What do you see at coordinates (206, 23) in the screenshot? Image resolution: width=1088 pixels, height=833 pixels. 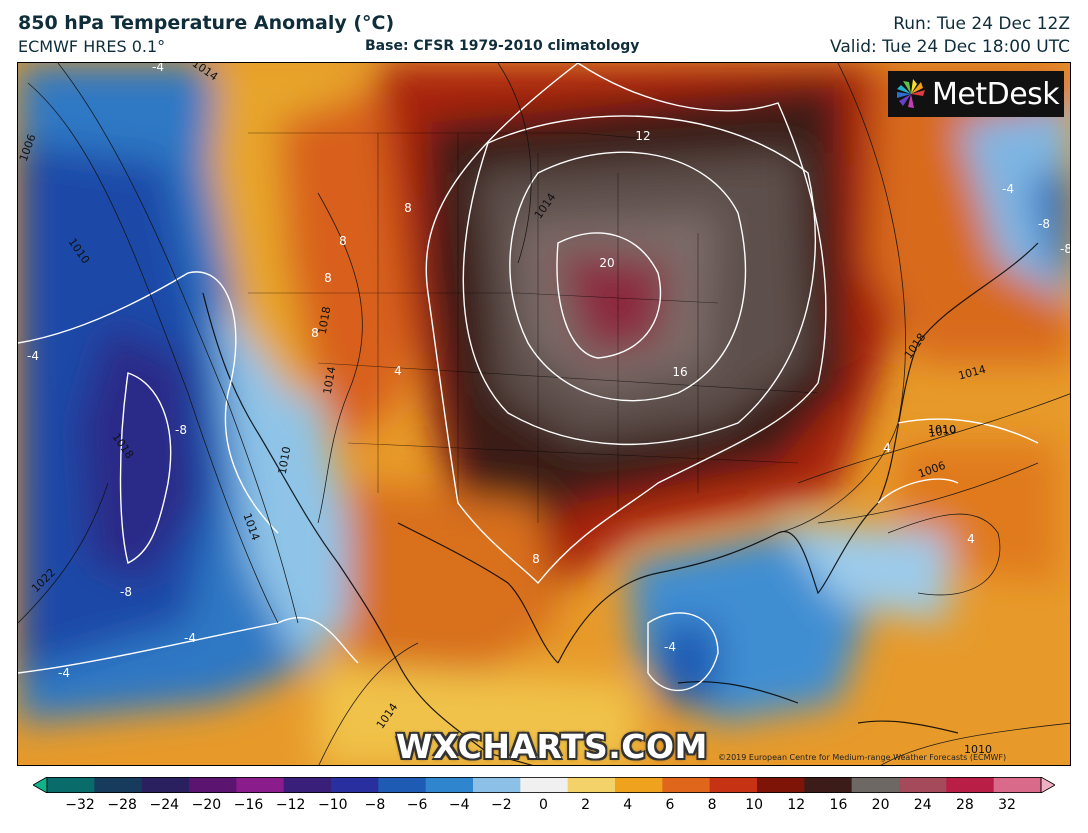 I see `chart-title: 850 hPa Temperature Anomaly (°C)` at bounding box center [206, 23].